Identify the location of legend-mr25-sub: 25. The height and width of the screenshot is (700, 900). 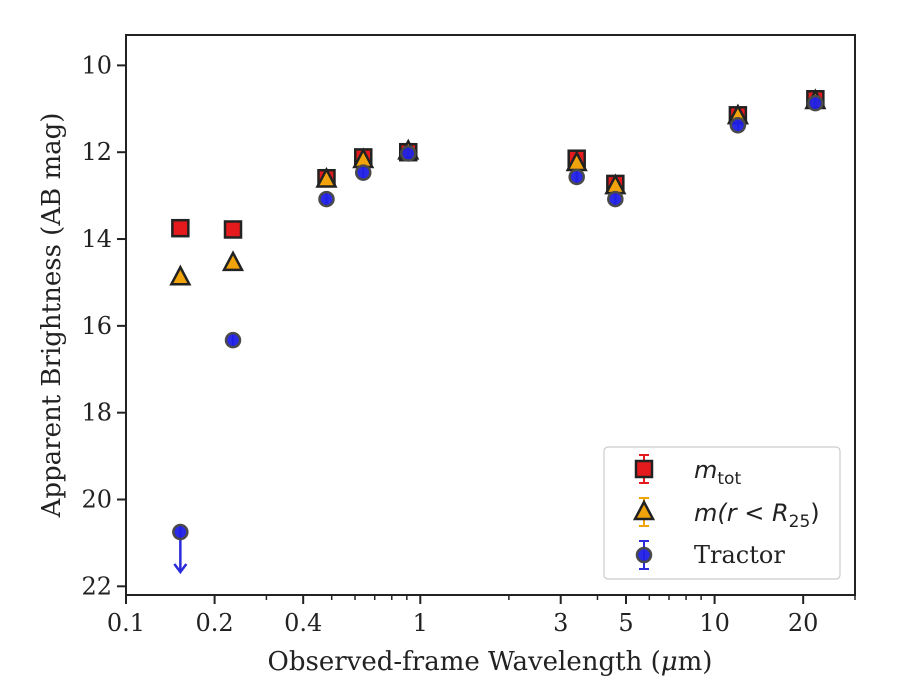
(800, 522).